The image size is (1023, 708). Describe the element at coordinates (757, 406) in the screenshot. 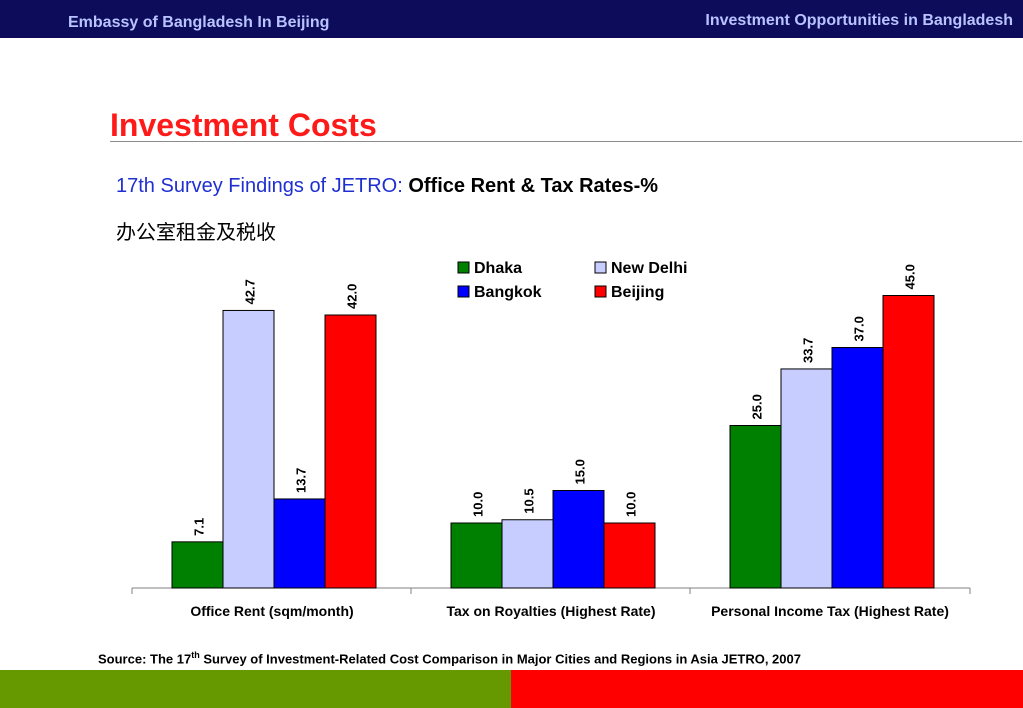

I see `data-label: 25.0` at that location.